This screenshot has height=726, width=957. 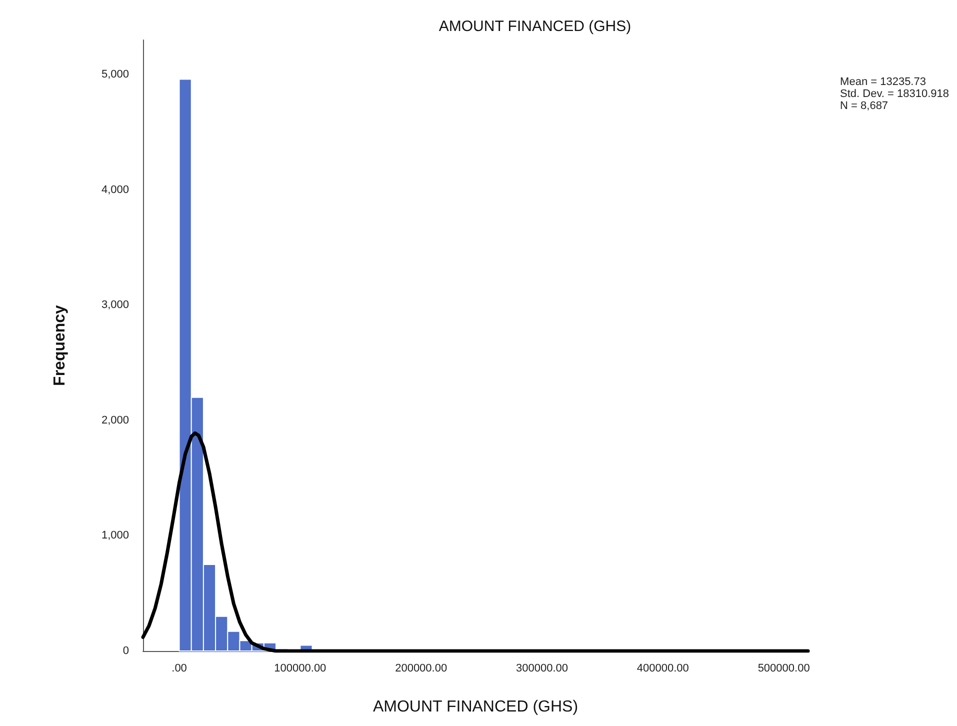 I want to click on chart-title: AMOUNT FINANCED (GHS), so click(x=535, y=26).